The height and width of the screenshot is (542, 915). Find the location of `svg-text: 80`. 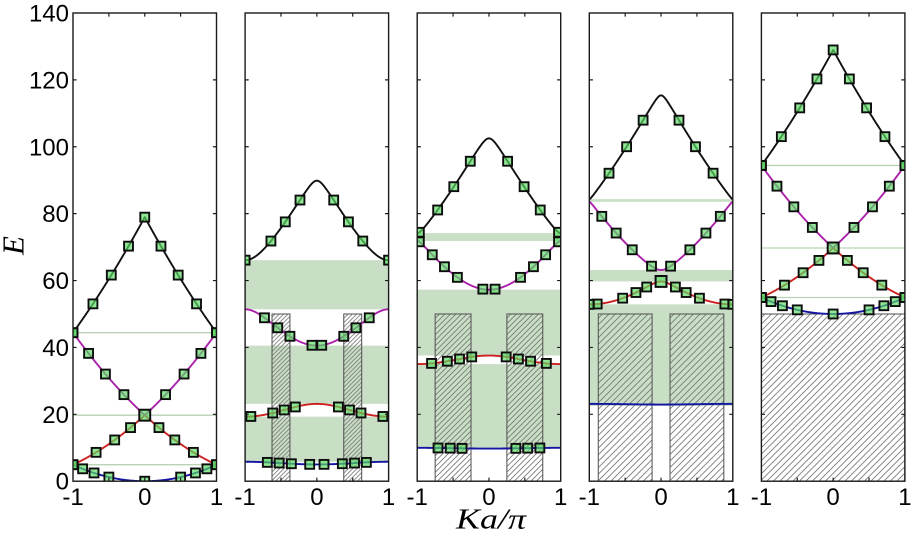

svg-text: 80 is located at coordinates (55, 214).